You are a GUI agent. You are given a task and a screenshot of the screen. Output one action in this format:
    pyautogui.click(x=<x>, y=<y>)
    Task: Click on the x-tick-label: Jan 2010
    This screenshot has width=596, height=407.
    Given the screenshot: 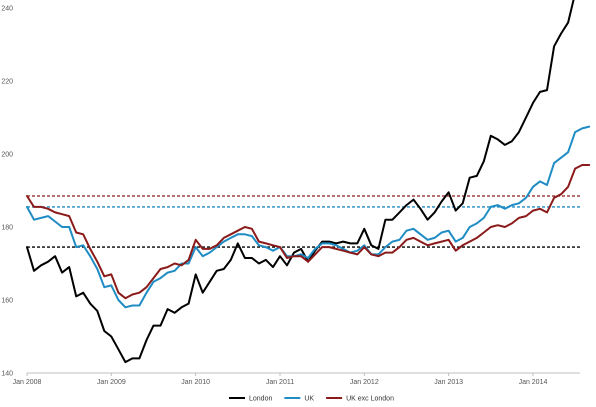 What is the action you would take?
    pyautogui.click(x=195, y=382)
    